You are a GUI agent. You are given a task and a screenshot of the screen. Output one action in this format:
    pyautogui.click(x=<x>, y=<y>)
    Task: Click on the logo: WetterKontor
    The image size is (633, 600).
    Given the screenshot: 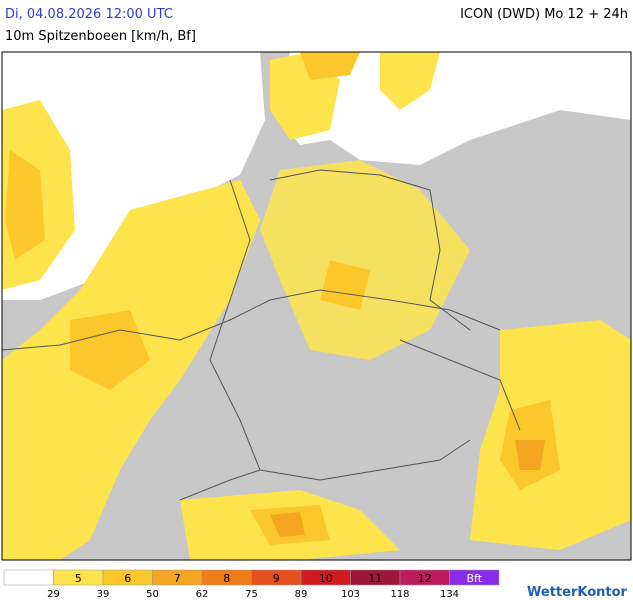 What is the action you would take?
    pyautogui.click(x=577, y=592)
    